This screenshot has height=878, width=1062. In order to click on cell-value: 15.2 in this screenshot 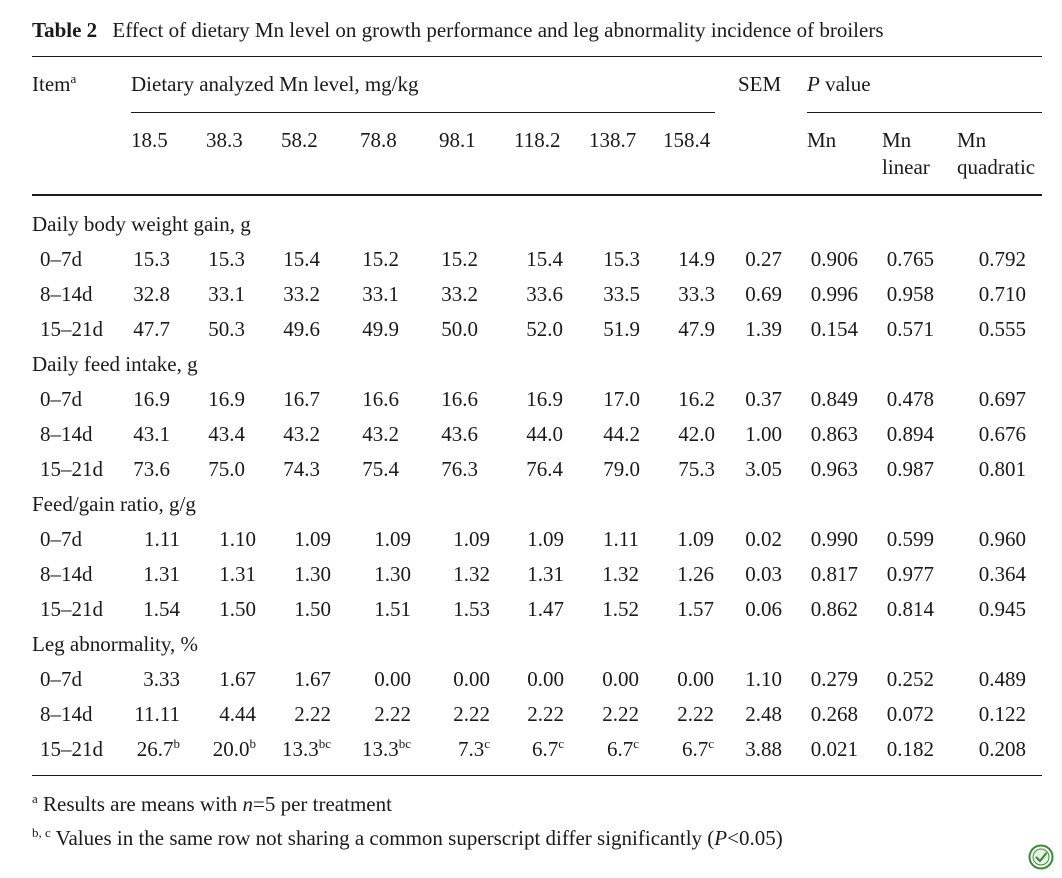, I will do `click(459, 259)`.